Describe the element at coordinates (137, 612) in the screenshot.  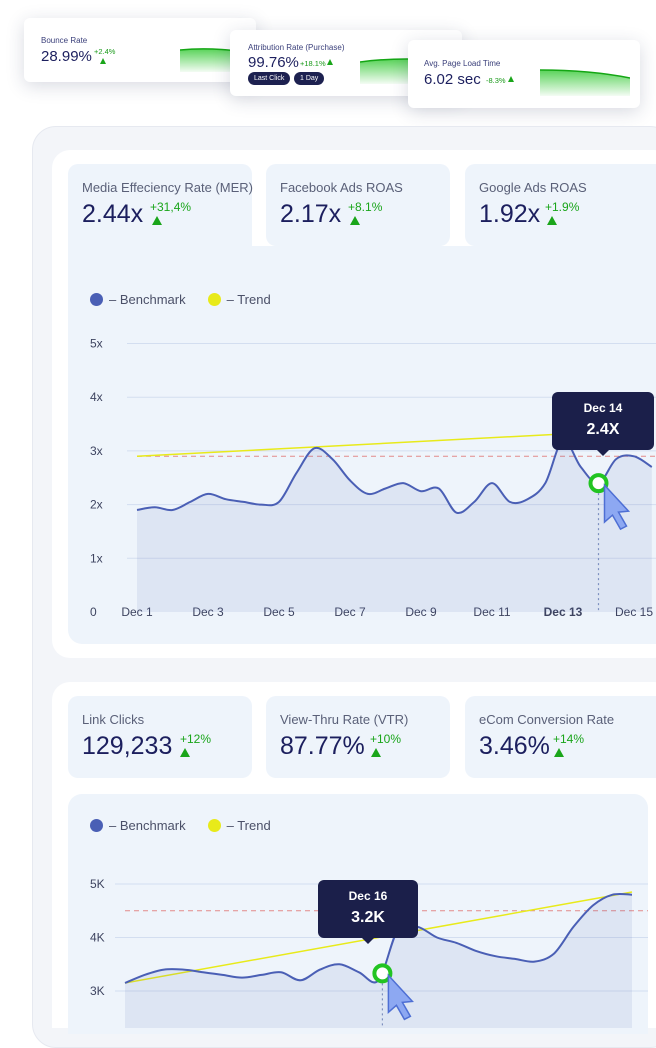
I see `x-tick-label: Dec 1` at that location.